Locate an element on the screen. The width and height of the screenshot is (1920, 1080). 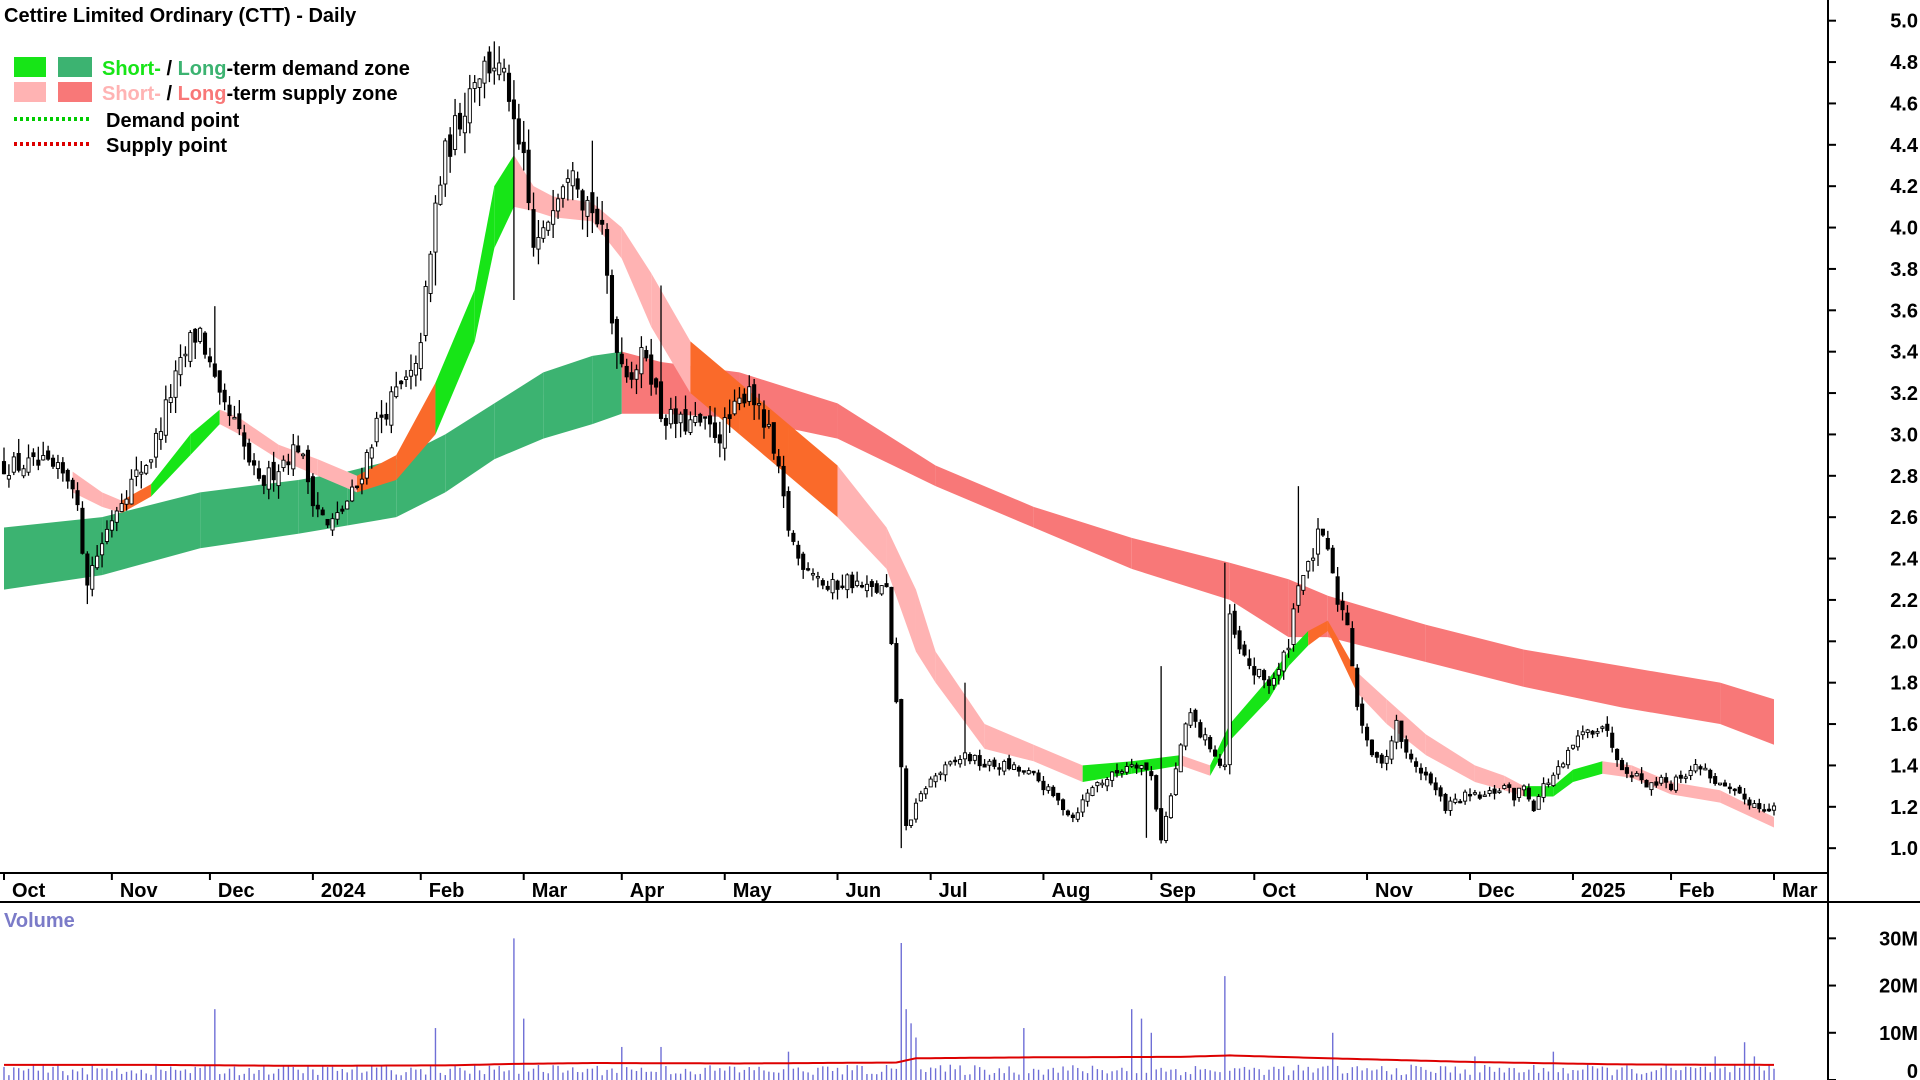
y-tick-label: 2.8 is located at coordinates (1904, 477).